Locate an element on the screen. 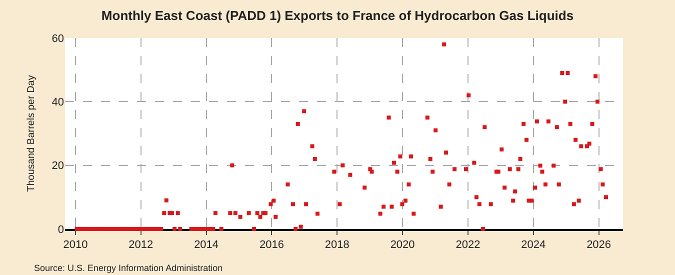  x-tick-label: 2022 is located at coordinates (468, 244).